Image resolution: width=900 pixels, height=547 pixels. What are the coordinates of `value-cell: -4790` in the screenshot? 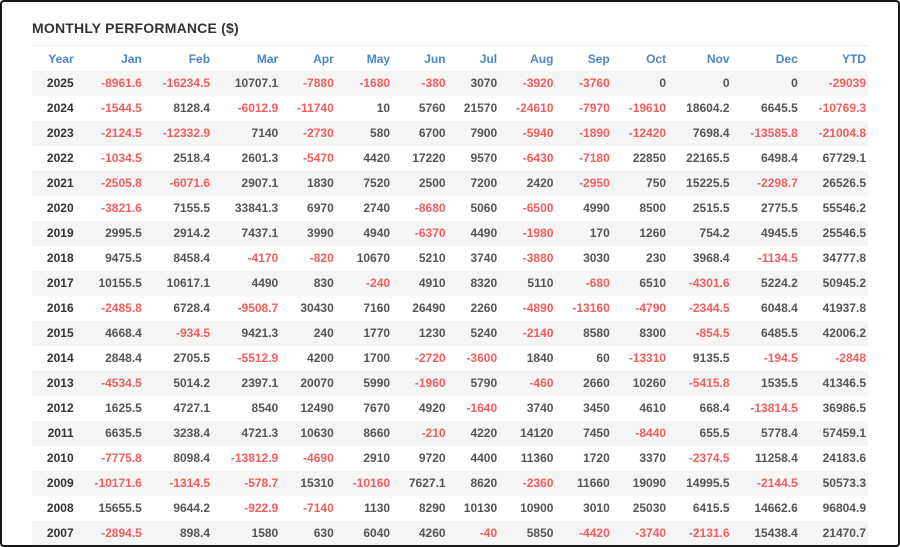 It's located at (651, 308).